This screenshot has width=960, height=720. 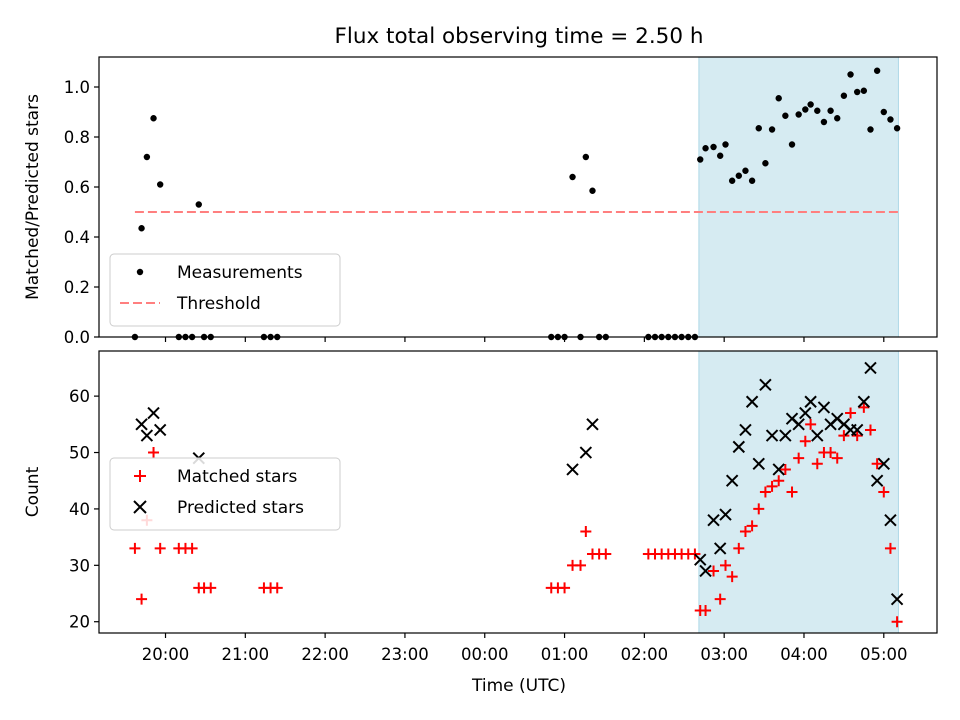 What do you see at coordinates (519, 36) in the screenshot?
I see `chart-title: Flux total observing time = 2.50 h` at bounding box center [519, 36].